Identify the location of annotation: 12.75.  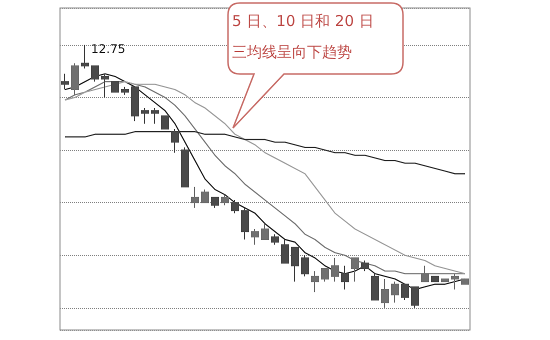
(108, 49).